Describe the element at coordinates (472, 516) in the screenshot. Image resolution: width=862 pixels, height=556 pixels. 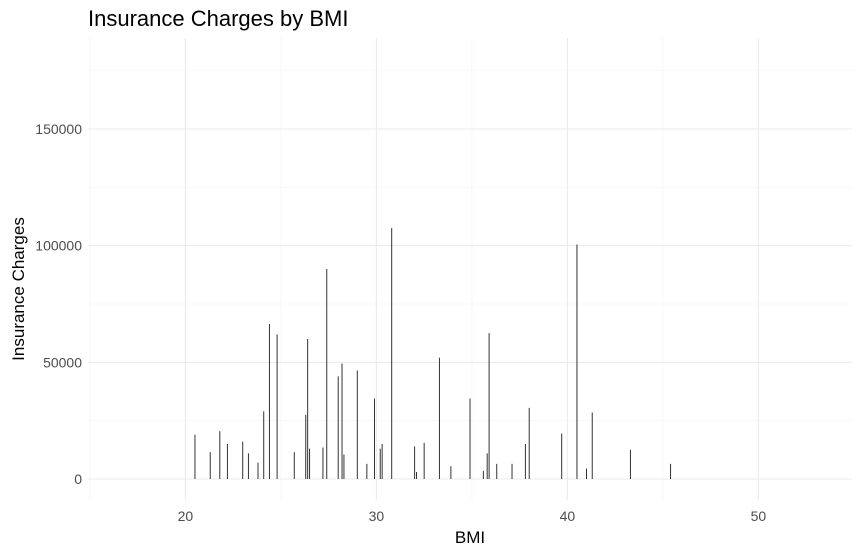
I see `x-tick-labels: 20 30 40 50` at that location.